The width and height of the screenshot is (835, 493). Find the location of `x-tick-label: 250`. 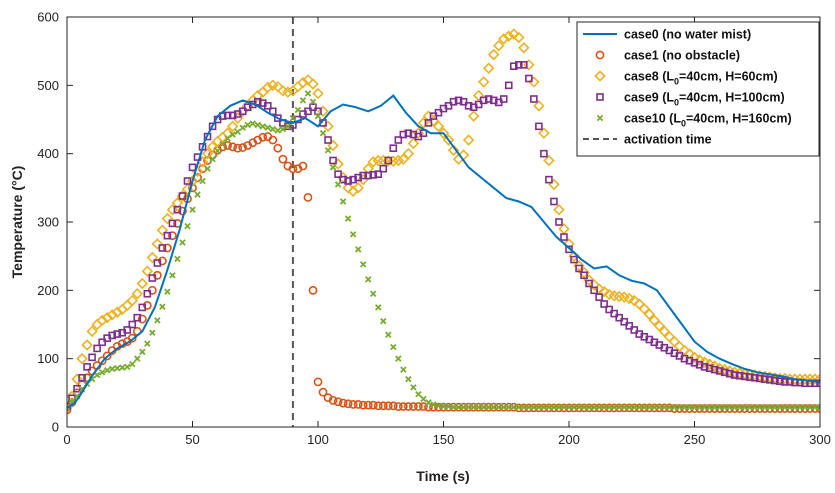

x-tick-label: 250 is located at coordinates (695, 439).